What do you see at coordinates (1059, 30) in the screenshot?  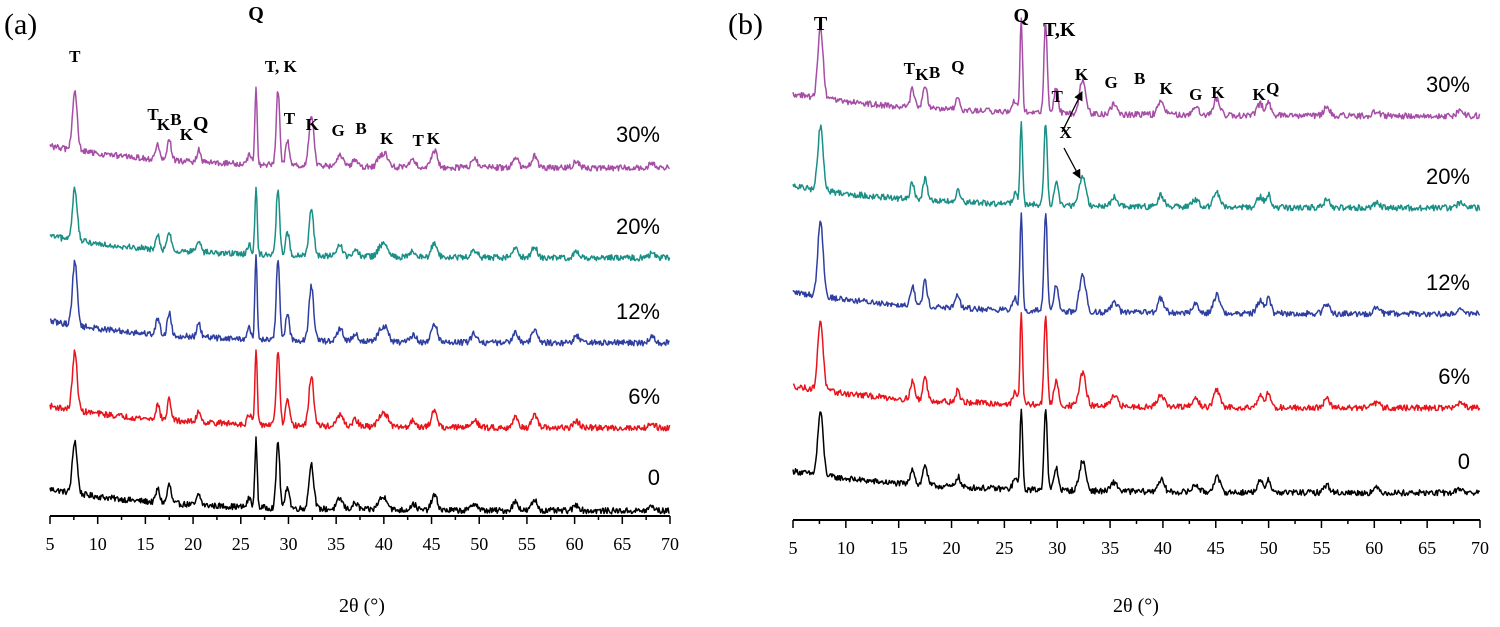 I see `peak-annotation-b-6: T,K` at bounding box center [1059, 30].